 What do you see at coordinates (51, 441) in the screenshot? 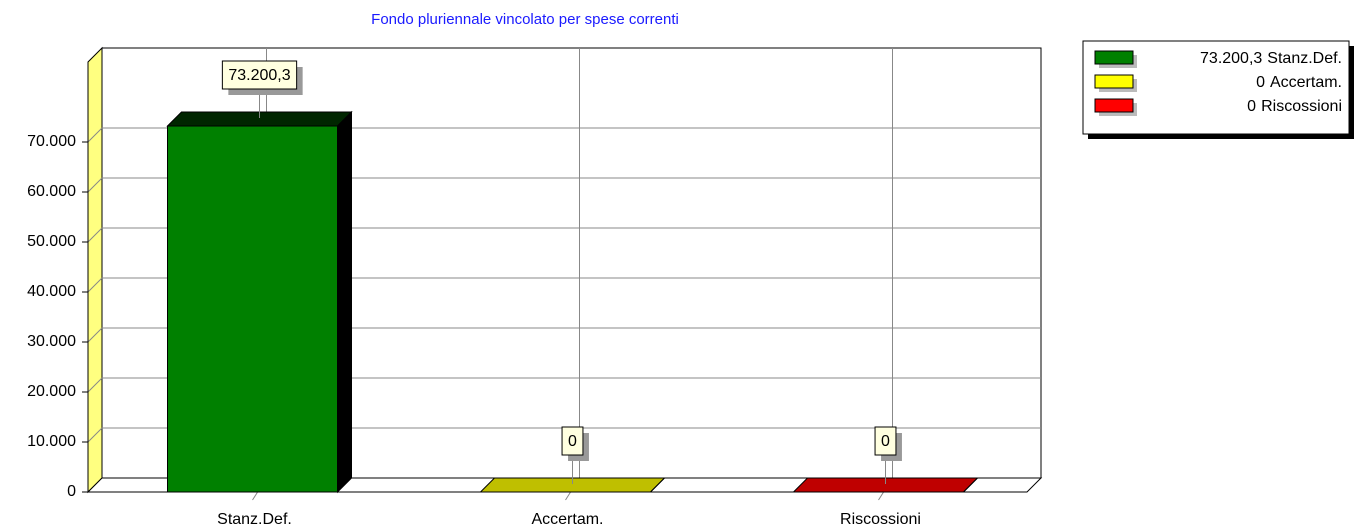
I see `y-tick-label: 10.000` at bounding box center [51, 441].